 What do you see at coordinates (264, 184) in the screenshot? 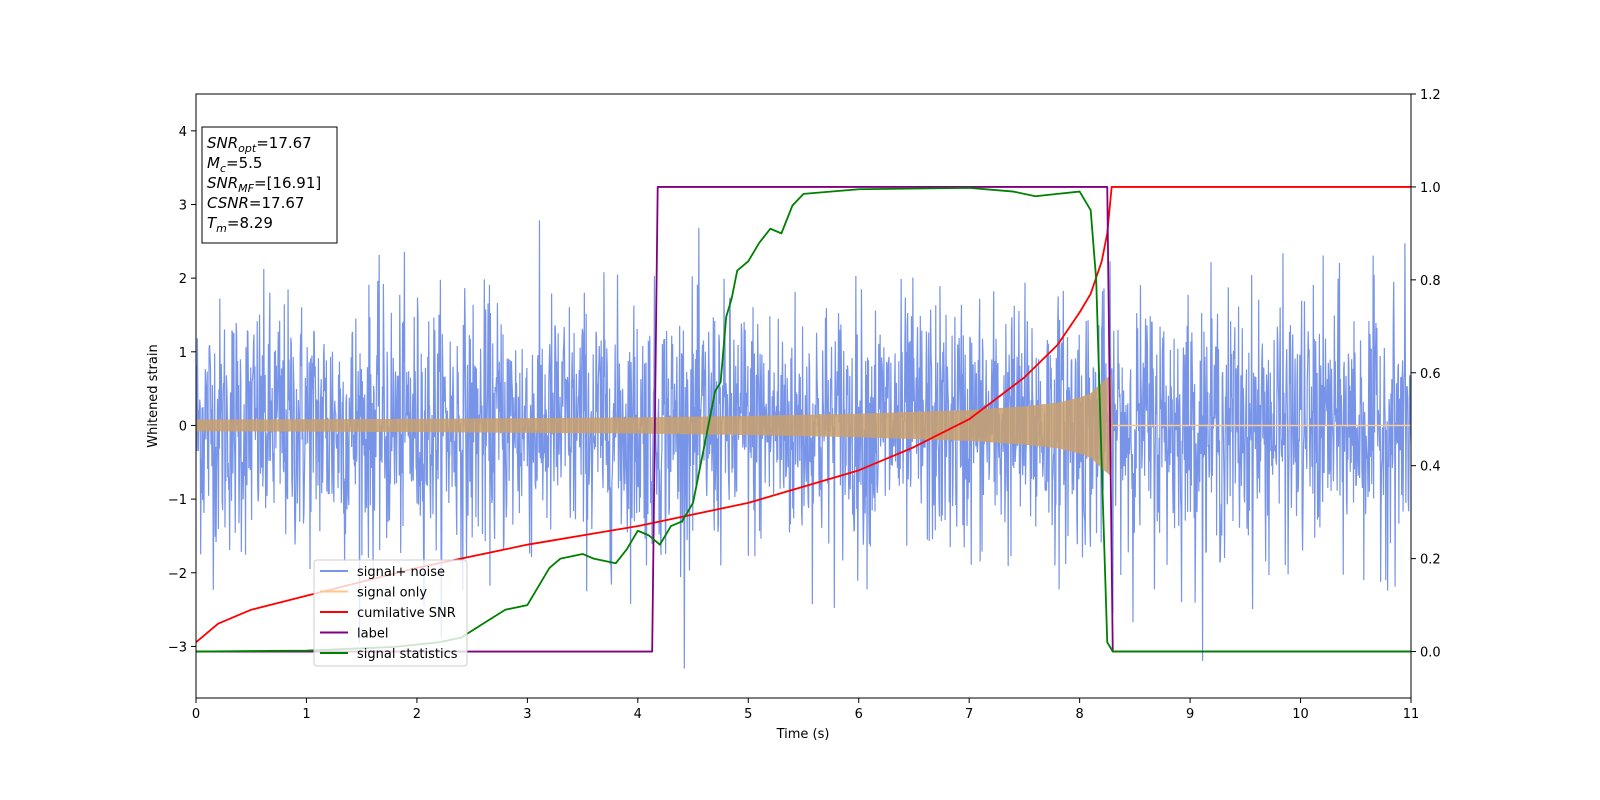
I see `annotation-line: SNRMF=[16.91]` at bounding box center [264, 184].